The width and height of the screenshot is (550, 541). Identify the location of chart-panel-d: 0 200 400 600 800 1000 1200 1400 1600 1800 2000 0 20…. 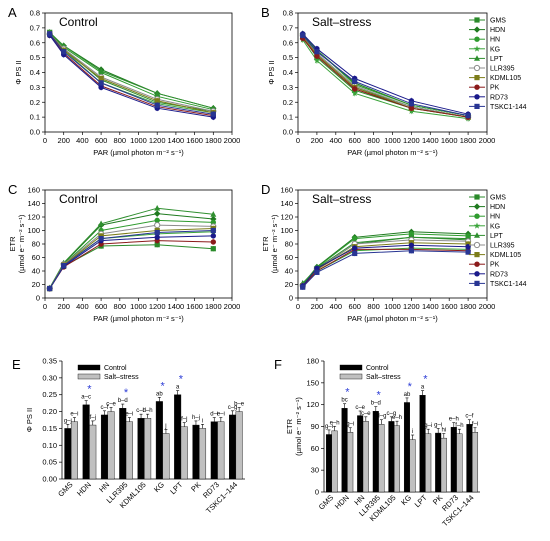
(394, 252).